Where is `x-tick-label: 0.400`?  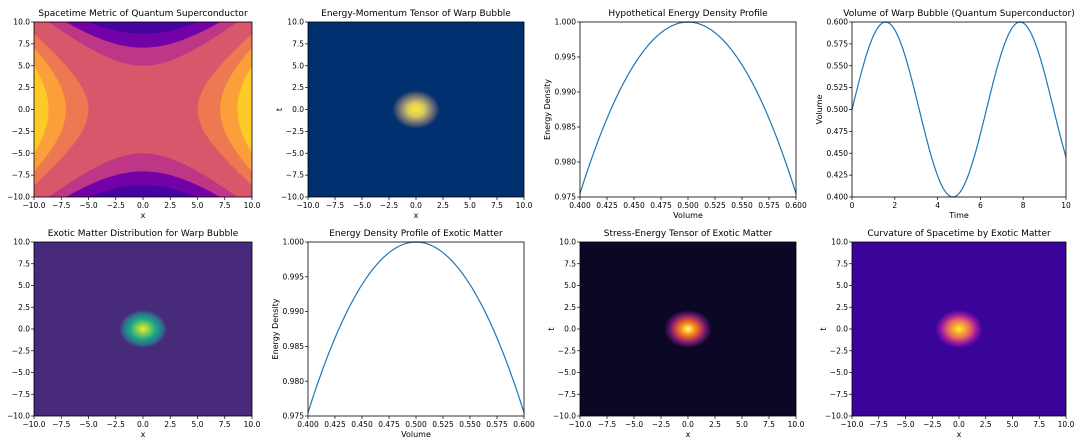
x-tick-label: 0.400 is located at coordinates (580, 205).